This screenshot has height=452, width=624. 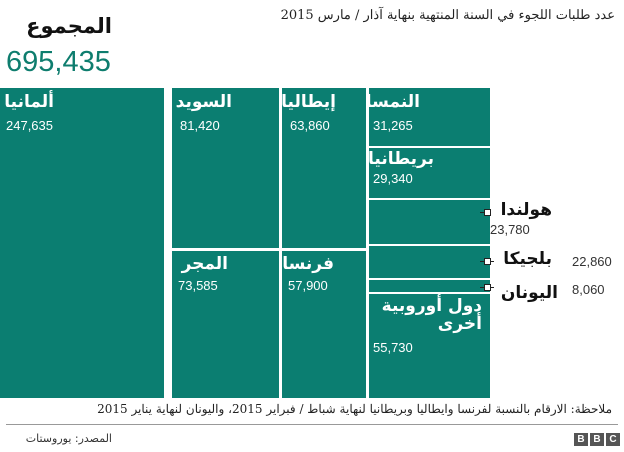 What do you see at coordinates (204, 264) in the screenshot?
I see `cell-name-hungary: المجر` at bounding box center [204, 264].